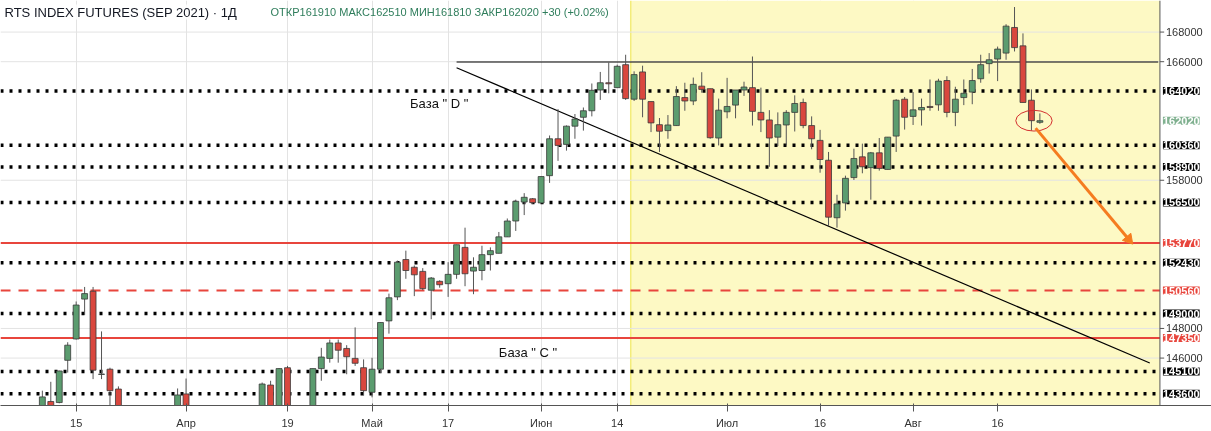  I want to click on ref-line-label: 145100, so click(1181, 371).